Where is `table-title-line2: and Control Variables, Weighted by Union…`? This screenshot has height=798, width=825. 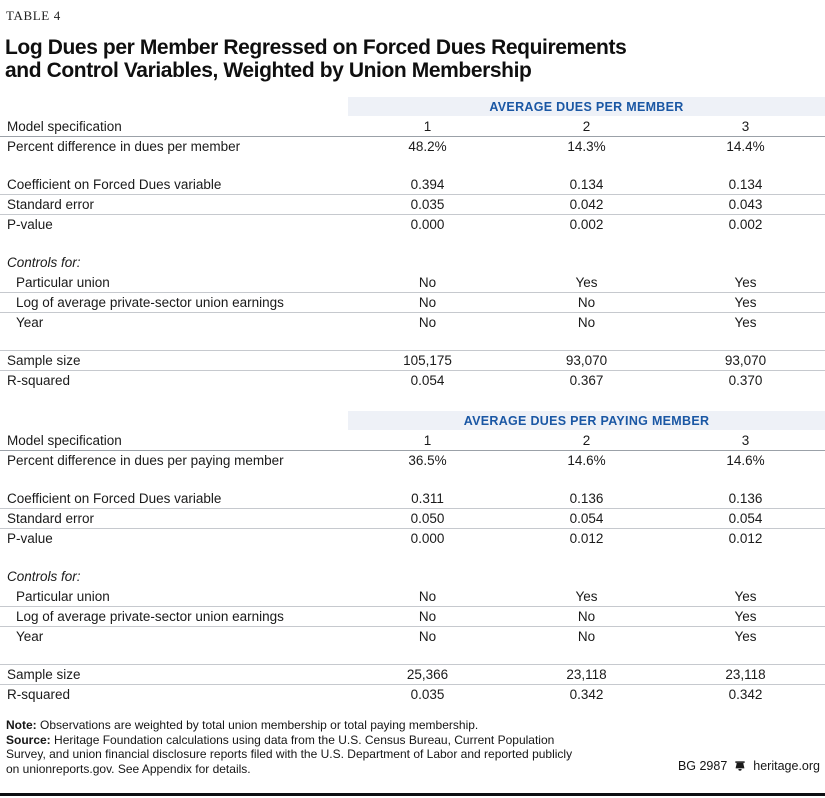
table-title-line2: and Control Variables, Weighted by Union… is located at coordinates (268, 70).